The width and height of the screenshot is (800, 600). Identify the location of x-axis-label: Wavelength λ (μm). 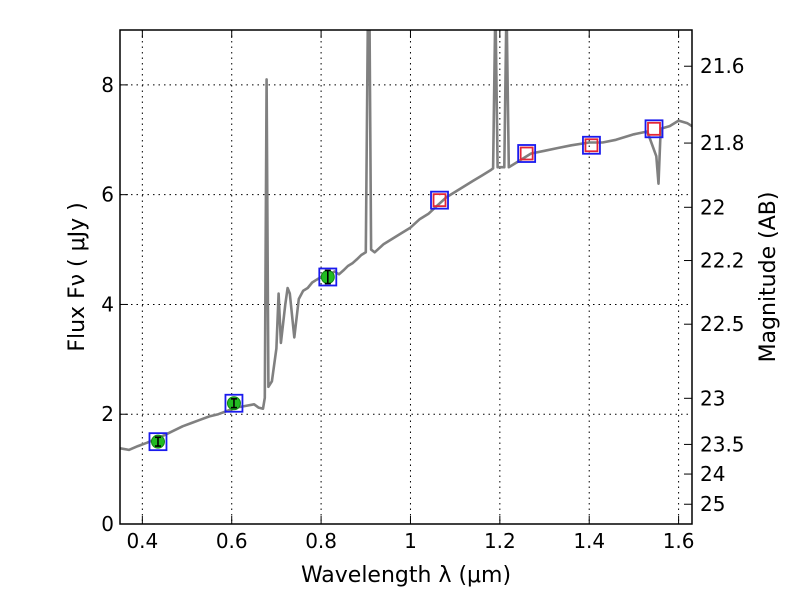
(406, 575).